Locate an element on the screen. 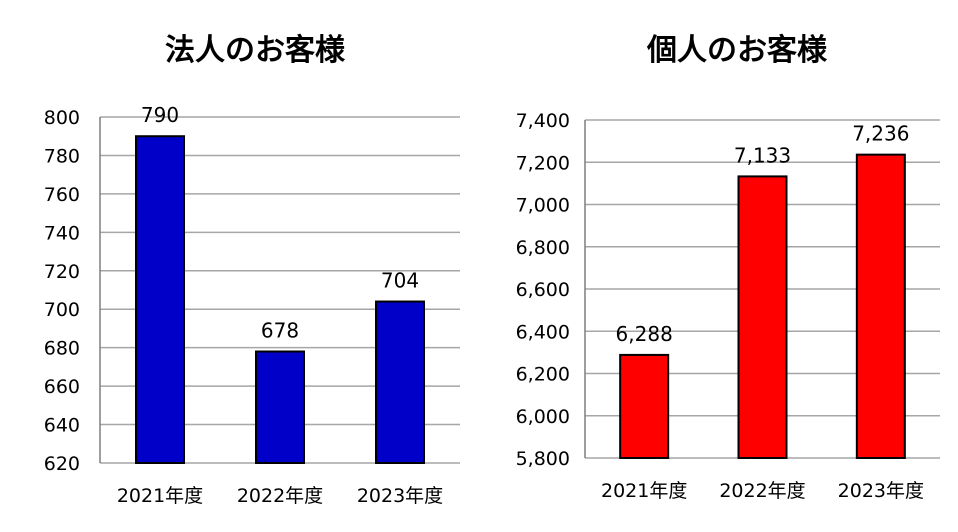 The width and height of the screenshot is (958, 532). y-tick-label: 7,200 is located at coordinates (543, 163).